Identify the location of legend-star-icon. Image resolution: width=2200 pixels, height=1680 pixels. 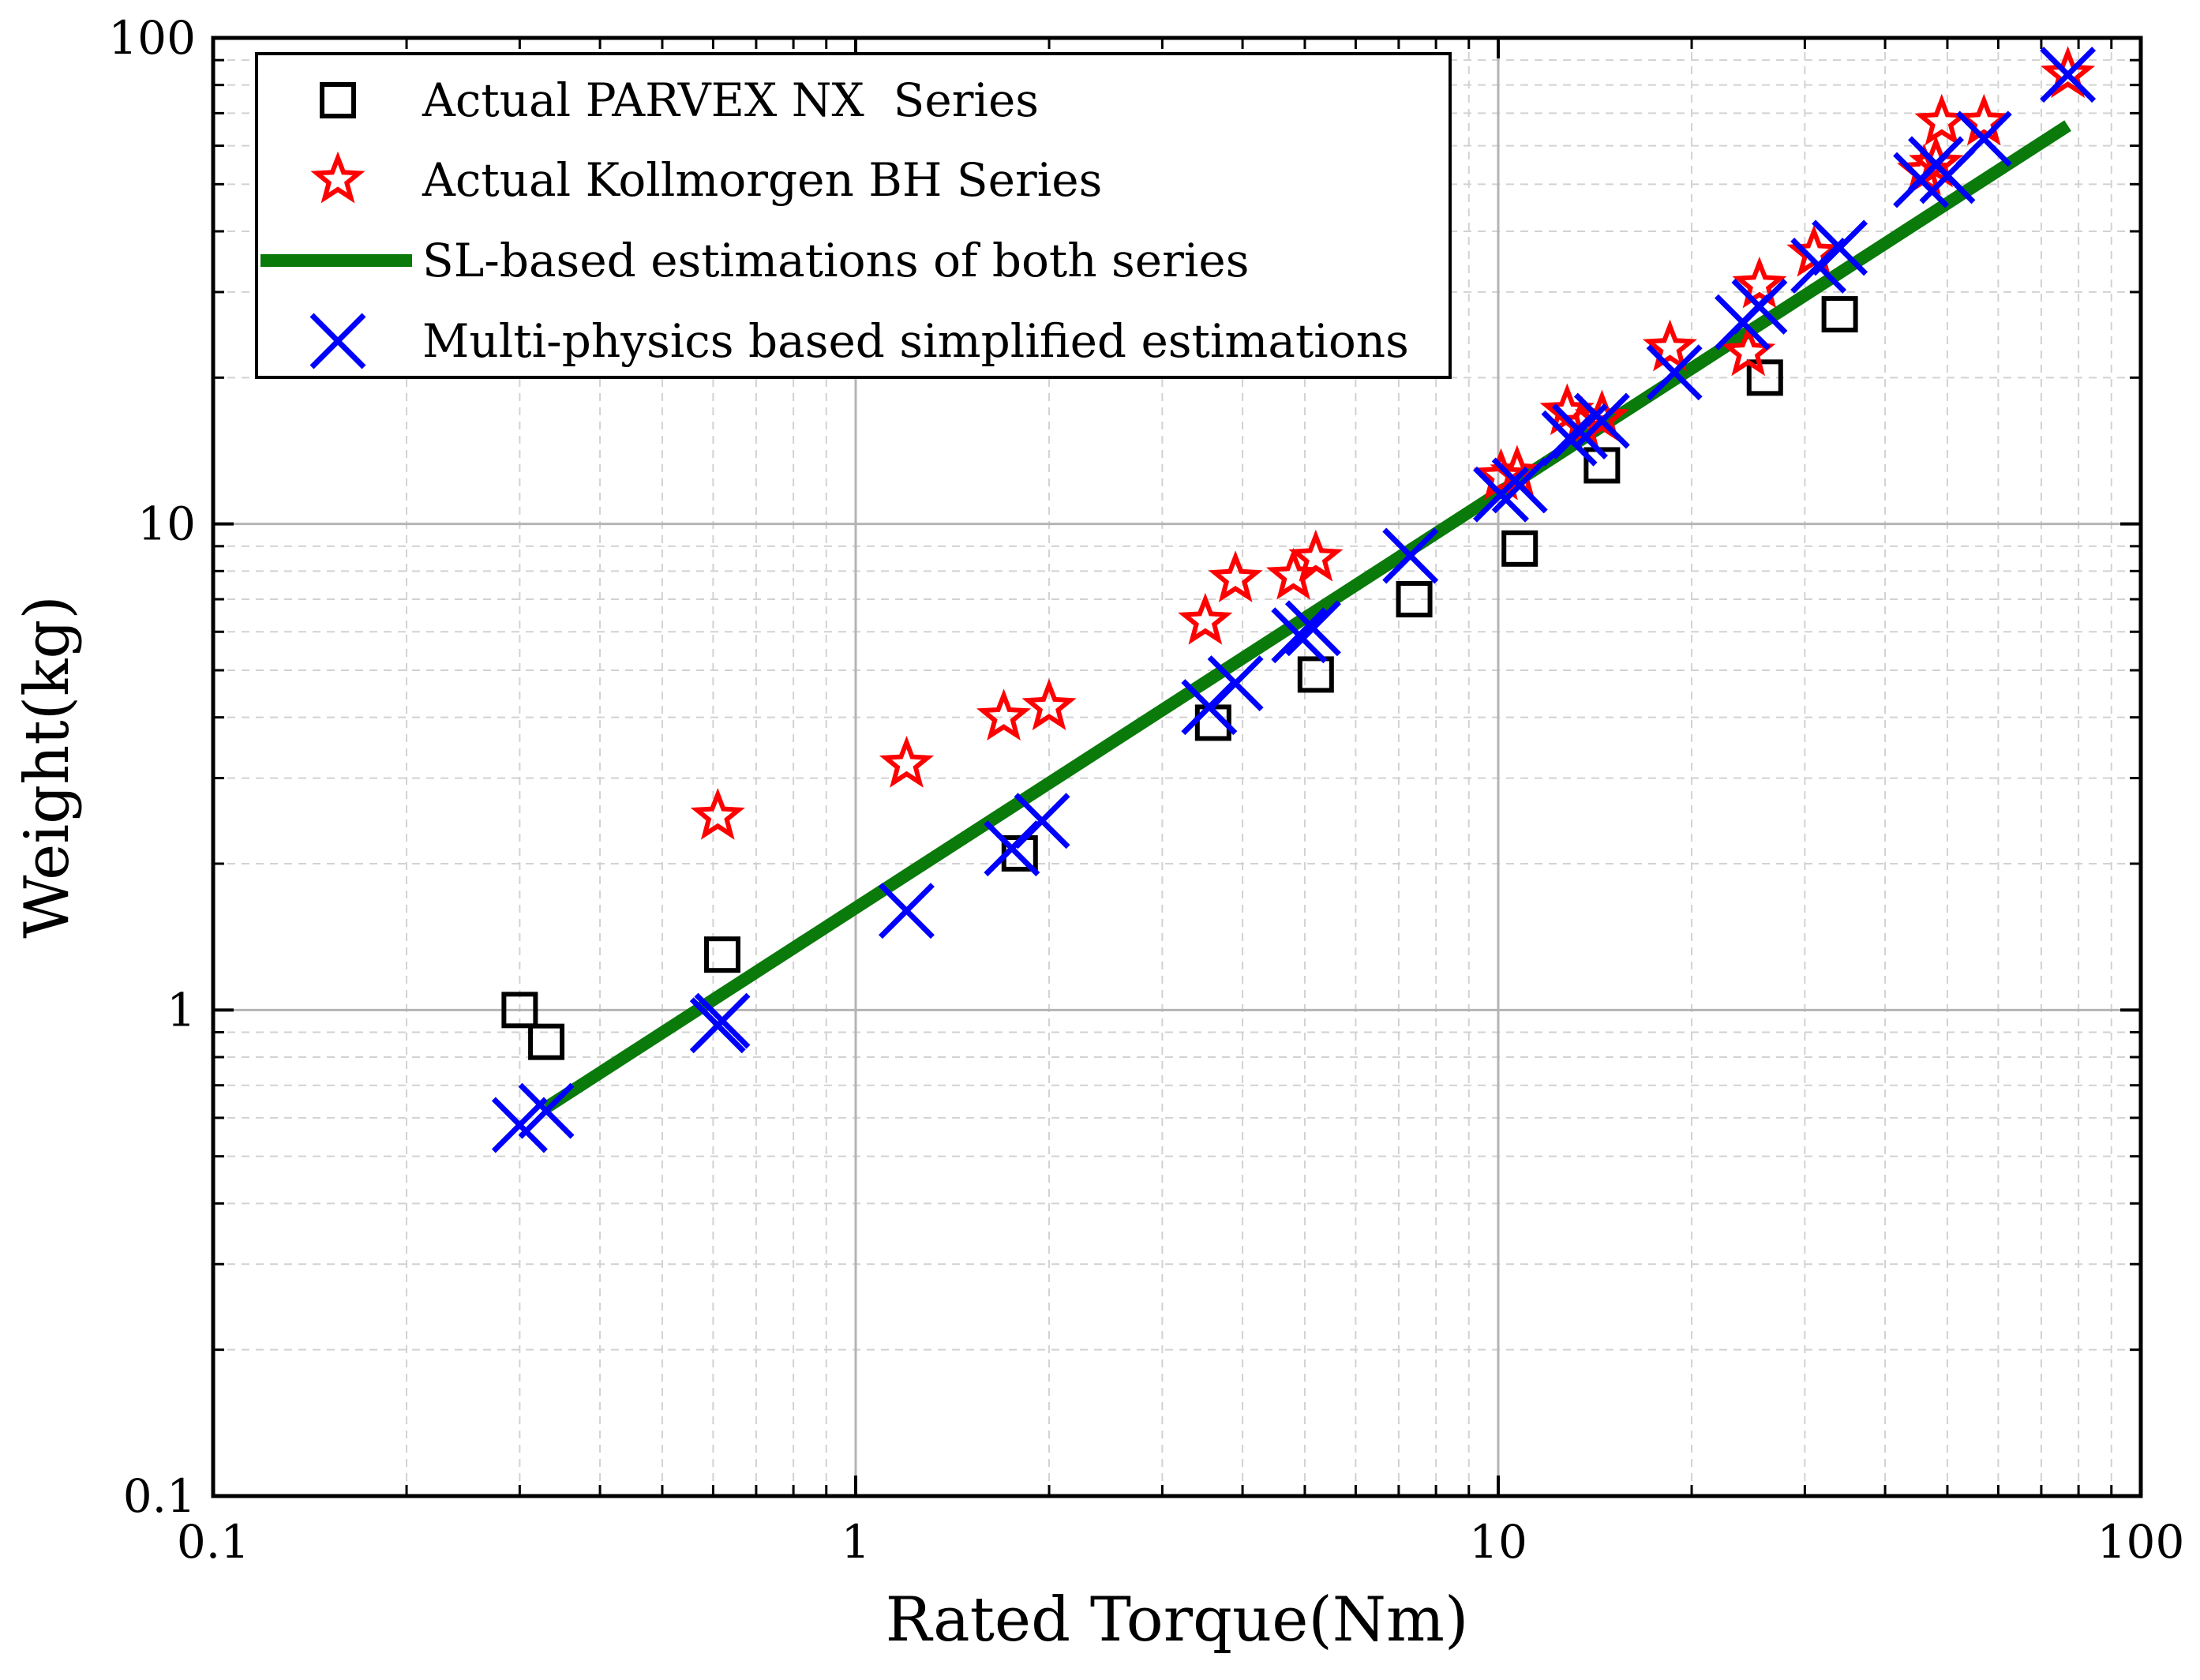
(337, 177).